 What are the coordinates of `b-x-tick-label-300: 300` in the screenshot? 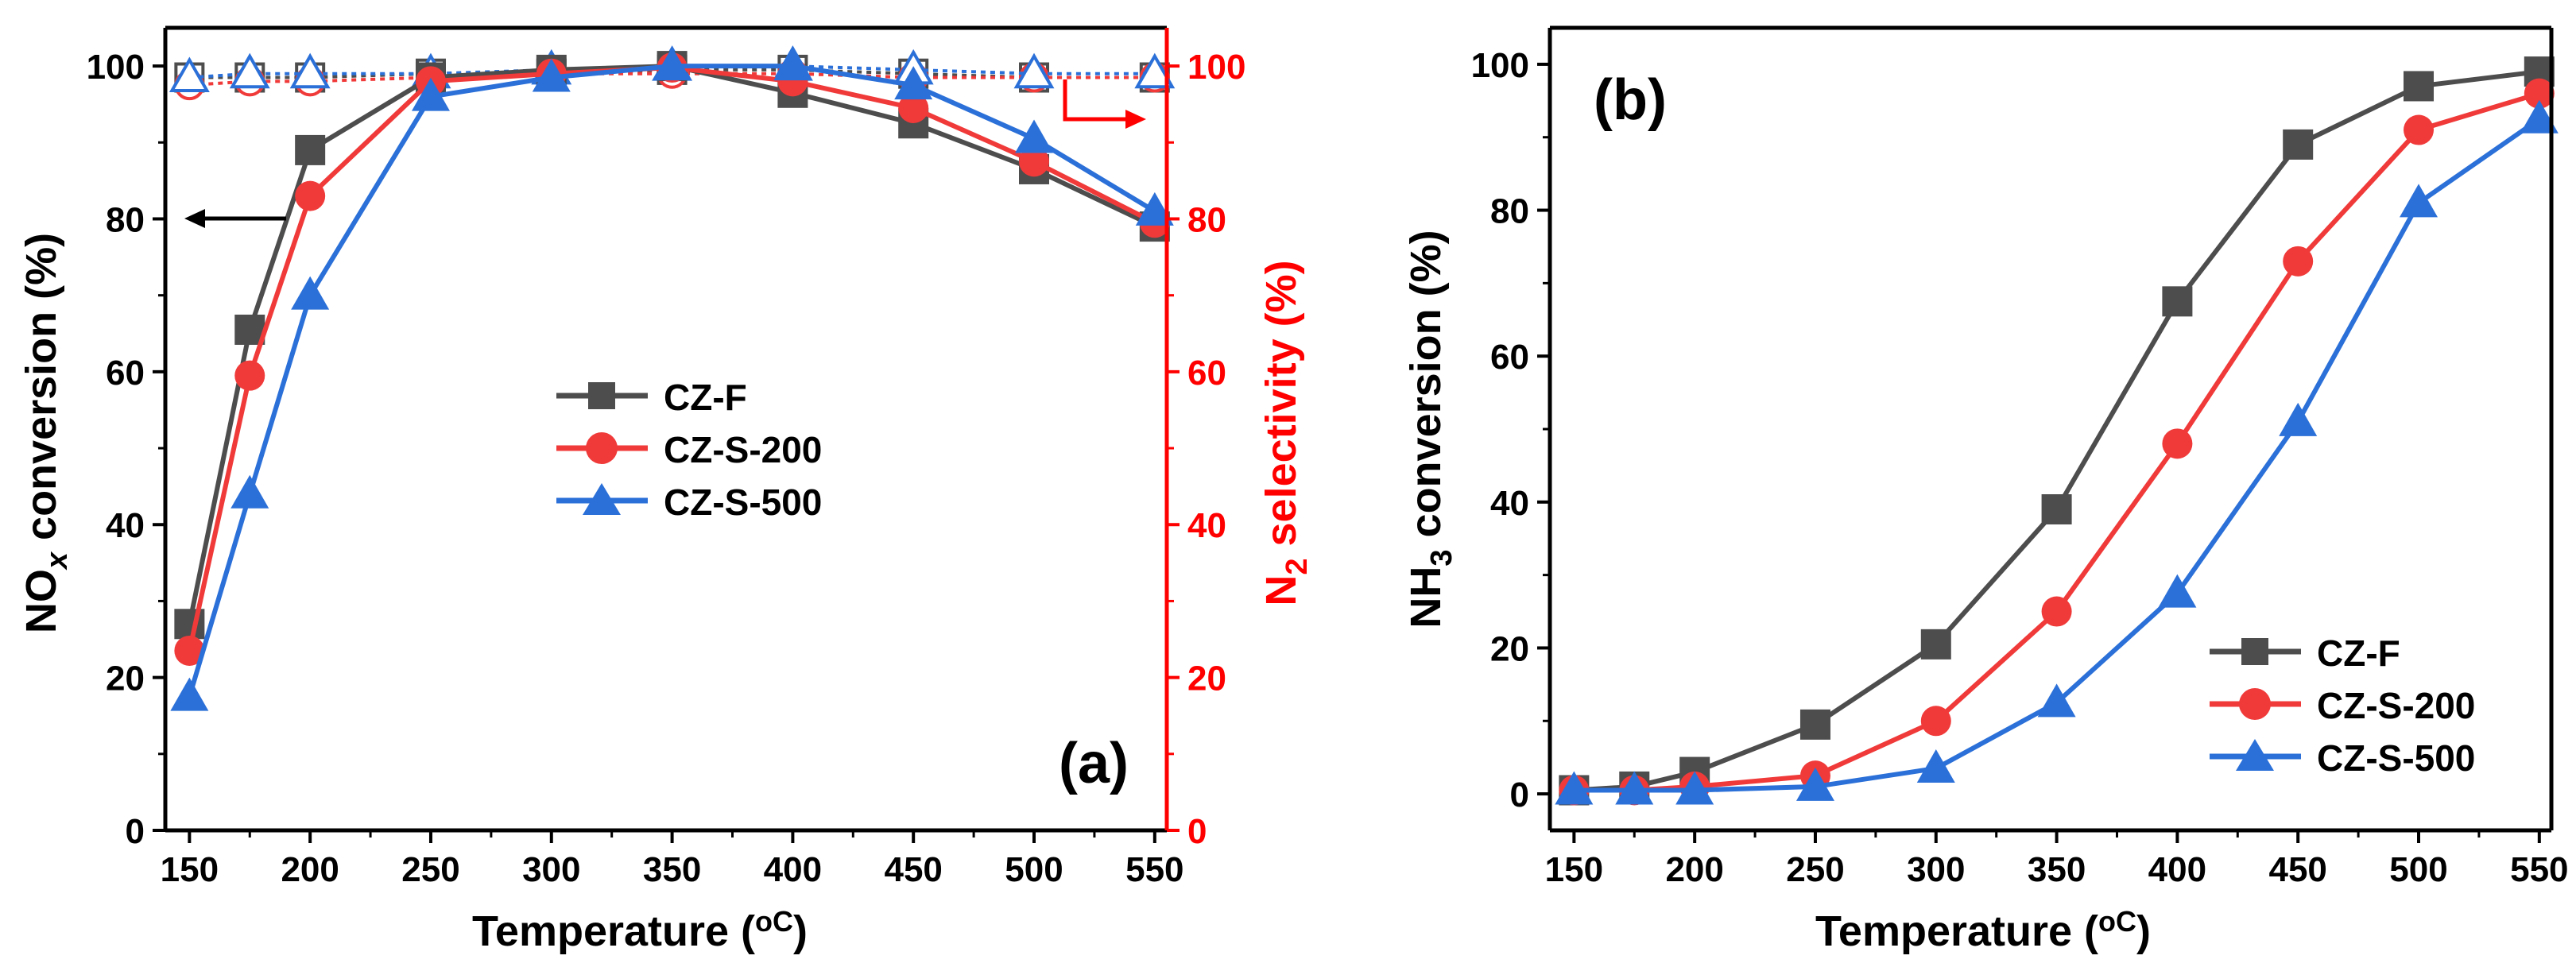 It's located at (1936, 870).